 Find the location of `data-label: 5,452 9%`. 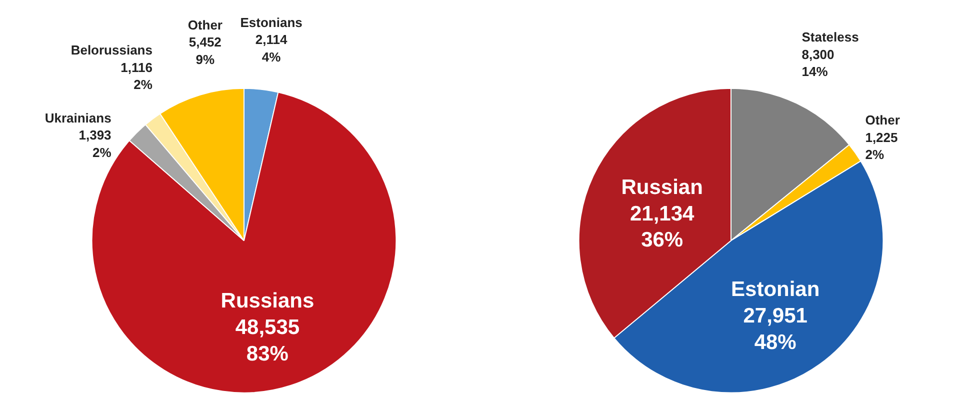

data-label: 5,452 9% is located at coordinates (205, 50).